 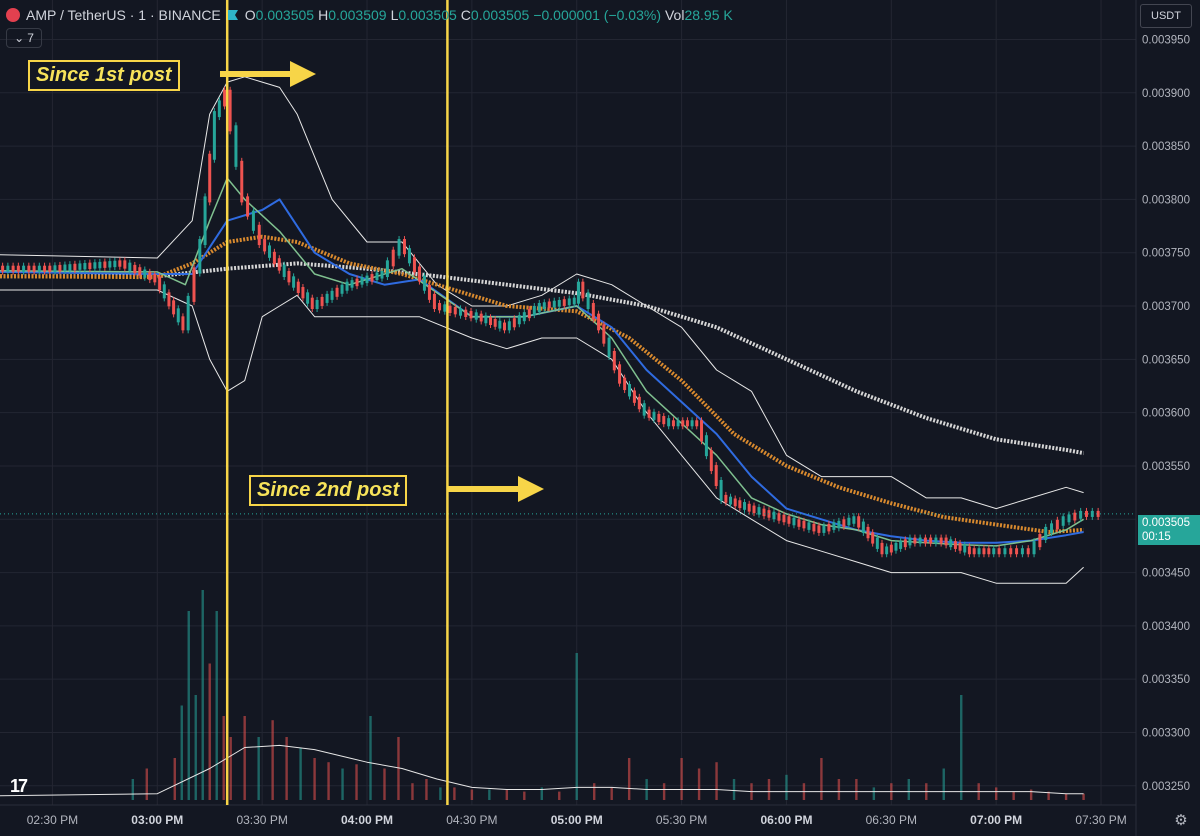 What do you see at coordinates (708, 15) in the screenshot?
I see `volume-value: 28.95 K` at bounding box center [708, 15].